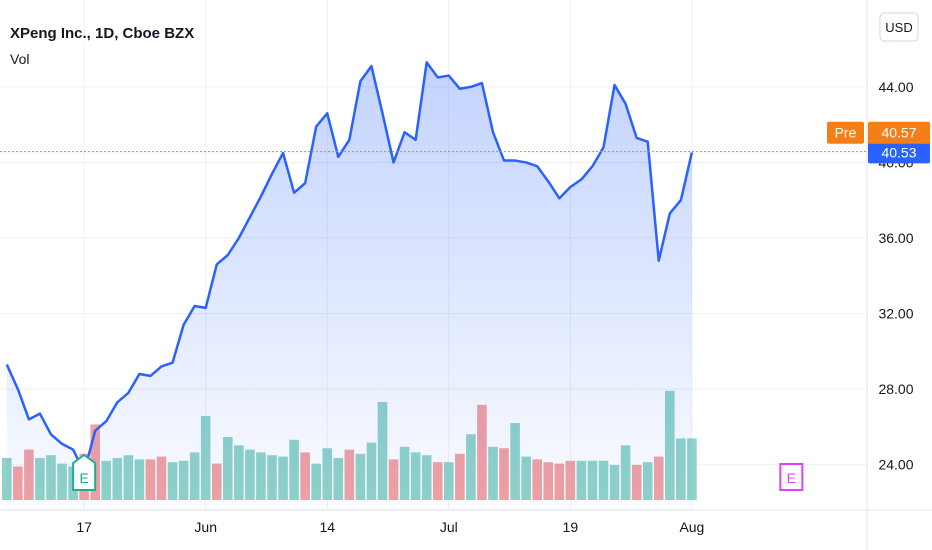 This screenshot has width=932, height=550. I want to click on y-tick-label: 44.00, so click(895, 87).